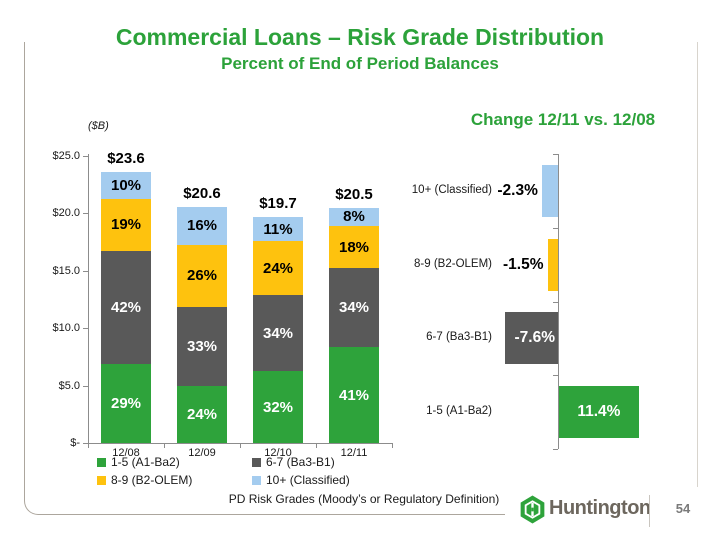  Describe the element at coordinates (202, 453) in the screenshot. I see `category-label: 12/09` at that location.